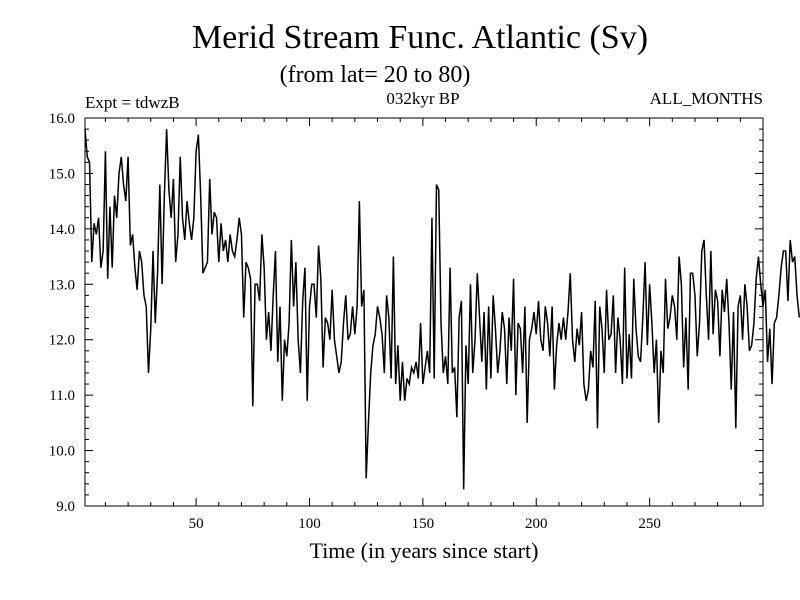 The height and width of the screenshot is (600, 800). What do you see at coordinates (62, 452) in the screenshot?
I see `y-tick-label: 10.0` at bounding box center [62, 452].